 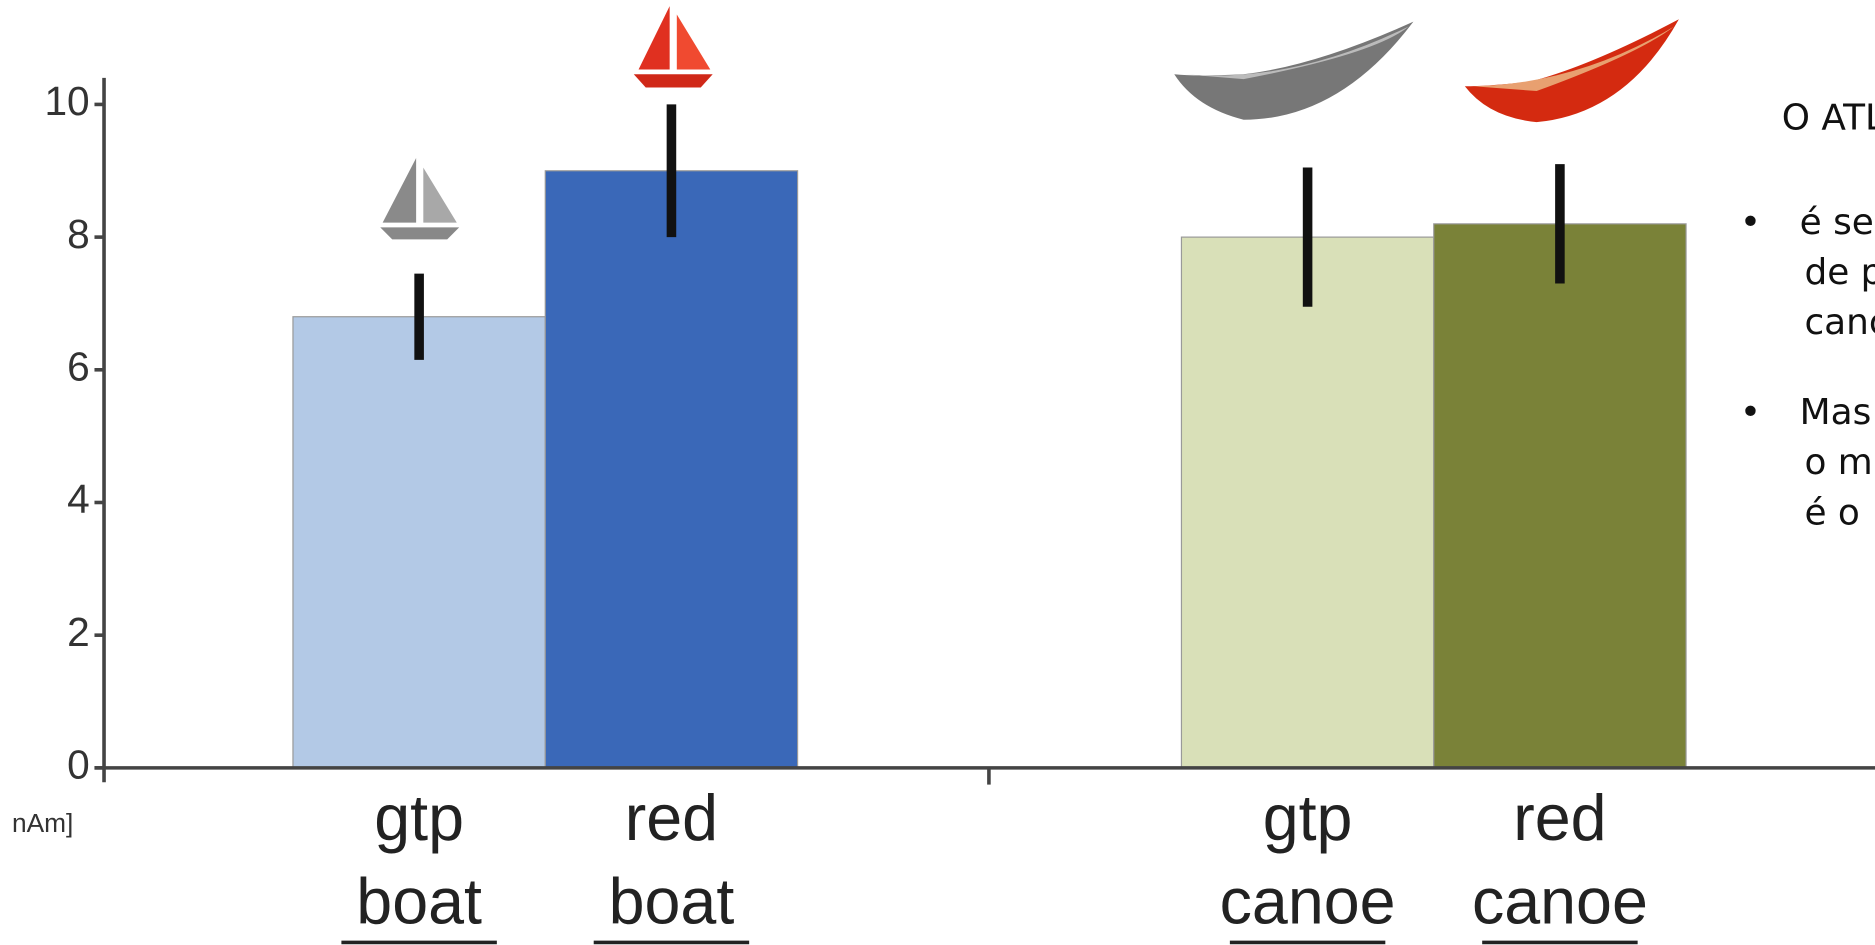 What do you see at coordinates (673, 47) in the screenshot?
I see `red-sailboat-icon` at bounding box center [673, 47].